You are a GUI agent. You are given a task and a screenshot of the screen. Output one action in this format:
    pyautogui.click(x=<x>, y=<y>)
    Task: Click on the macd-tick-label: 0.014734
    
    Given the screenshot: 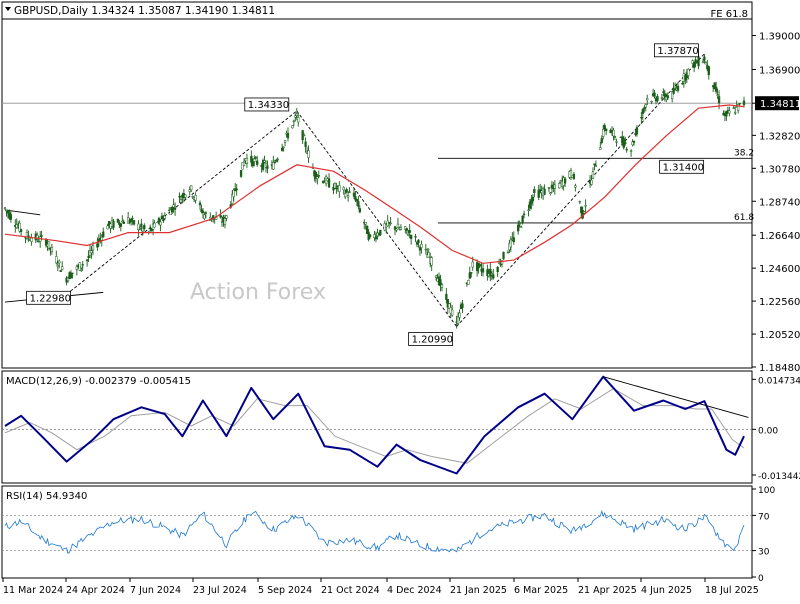 What is the action you would take?
    pyautogui.click(x=779, y=381)
    